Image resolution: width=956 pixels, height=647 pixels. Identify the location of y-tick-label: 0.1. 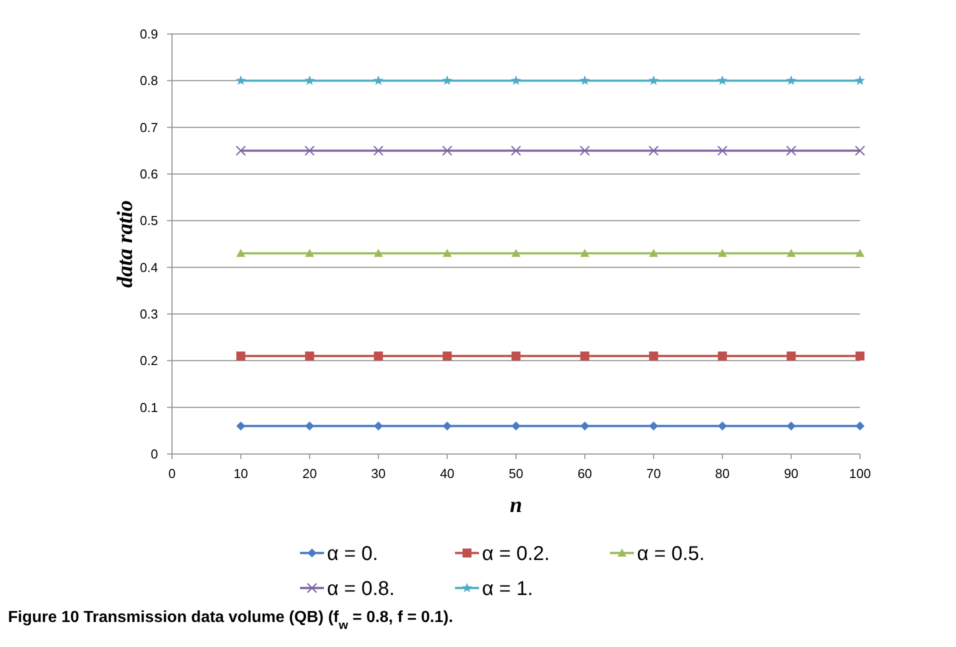
(149, 407).